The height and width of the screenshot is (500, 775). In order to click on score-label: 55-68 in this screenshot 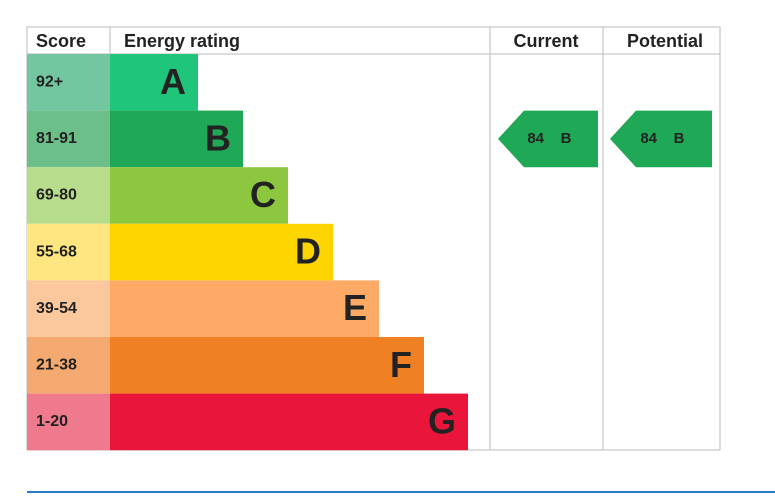, I will do `click(56, 251)`.